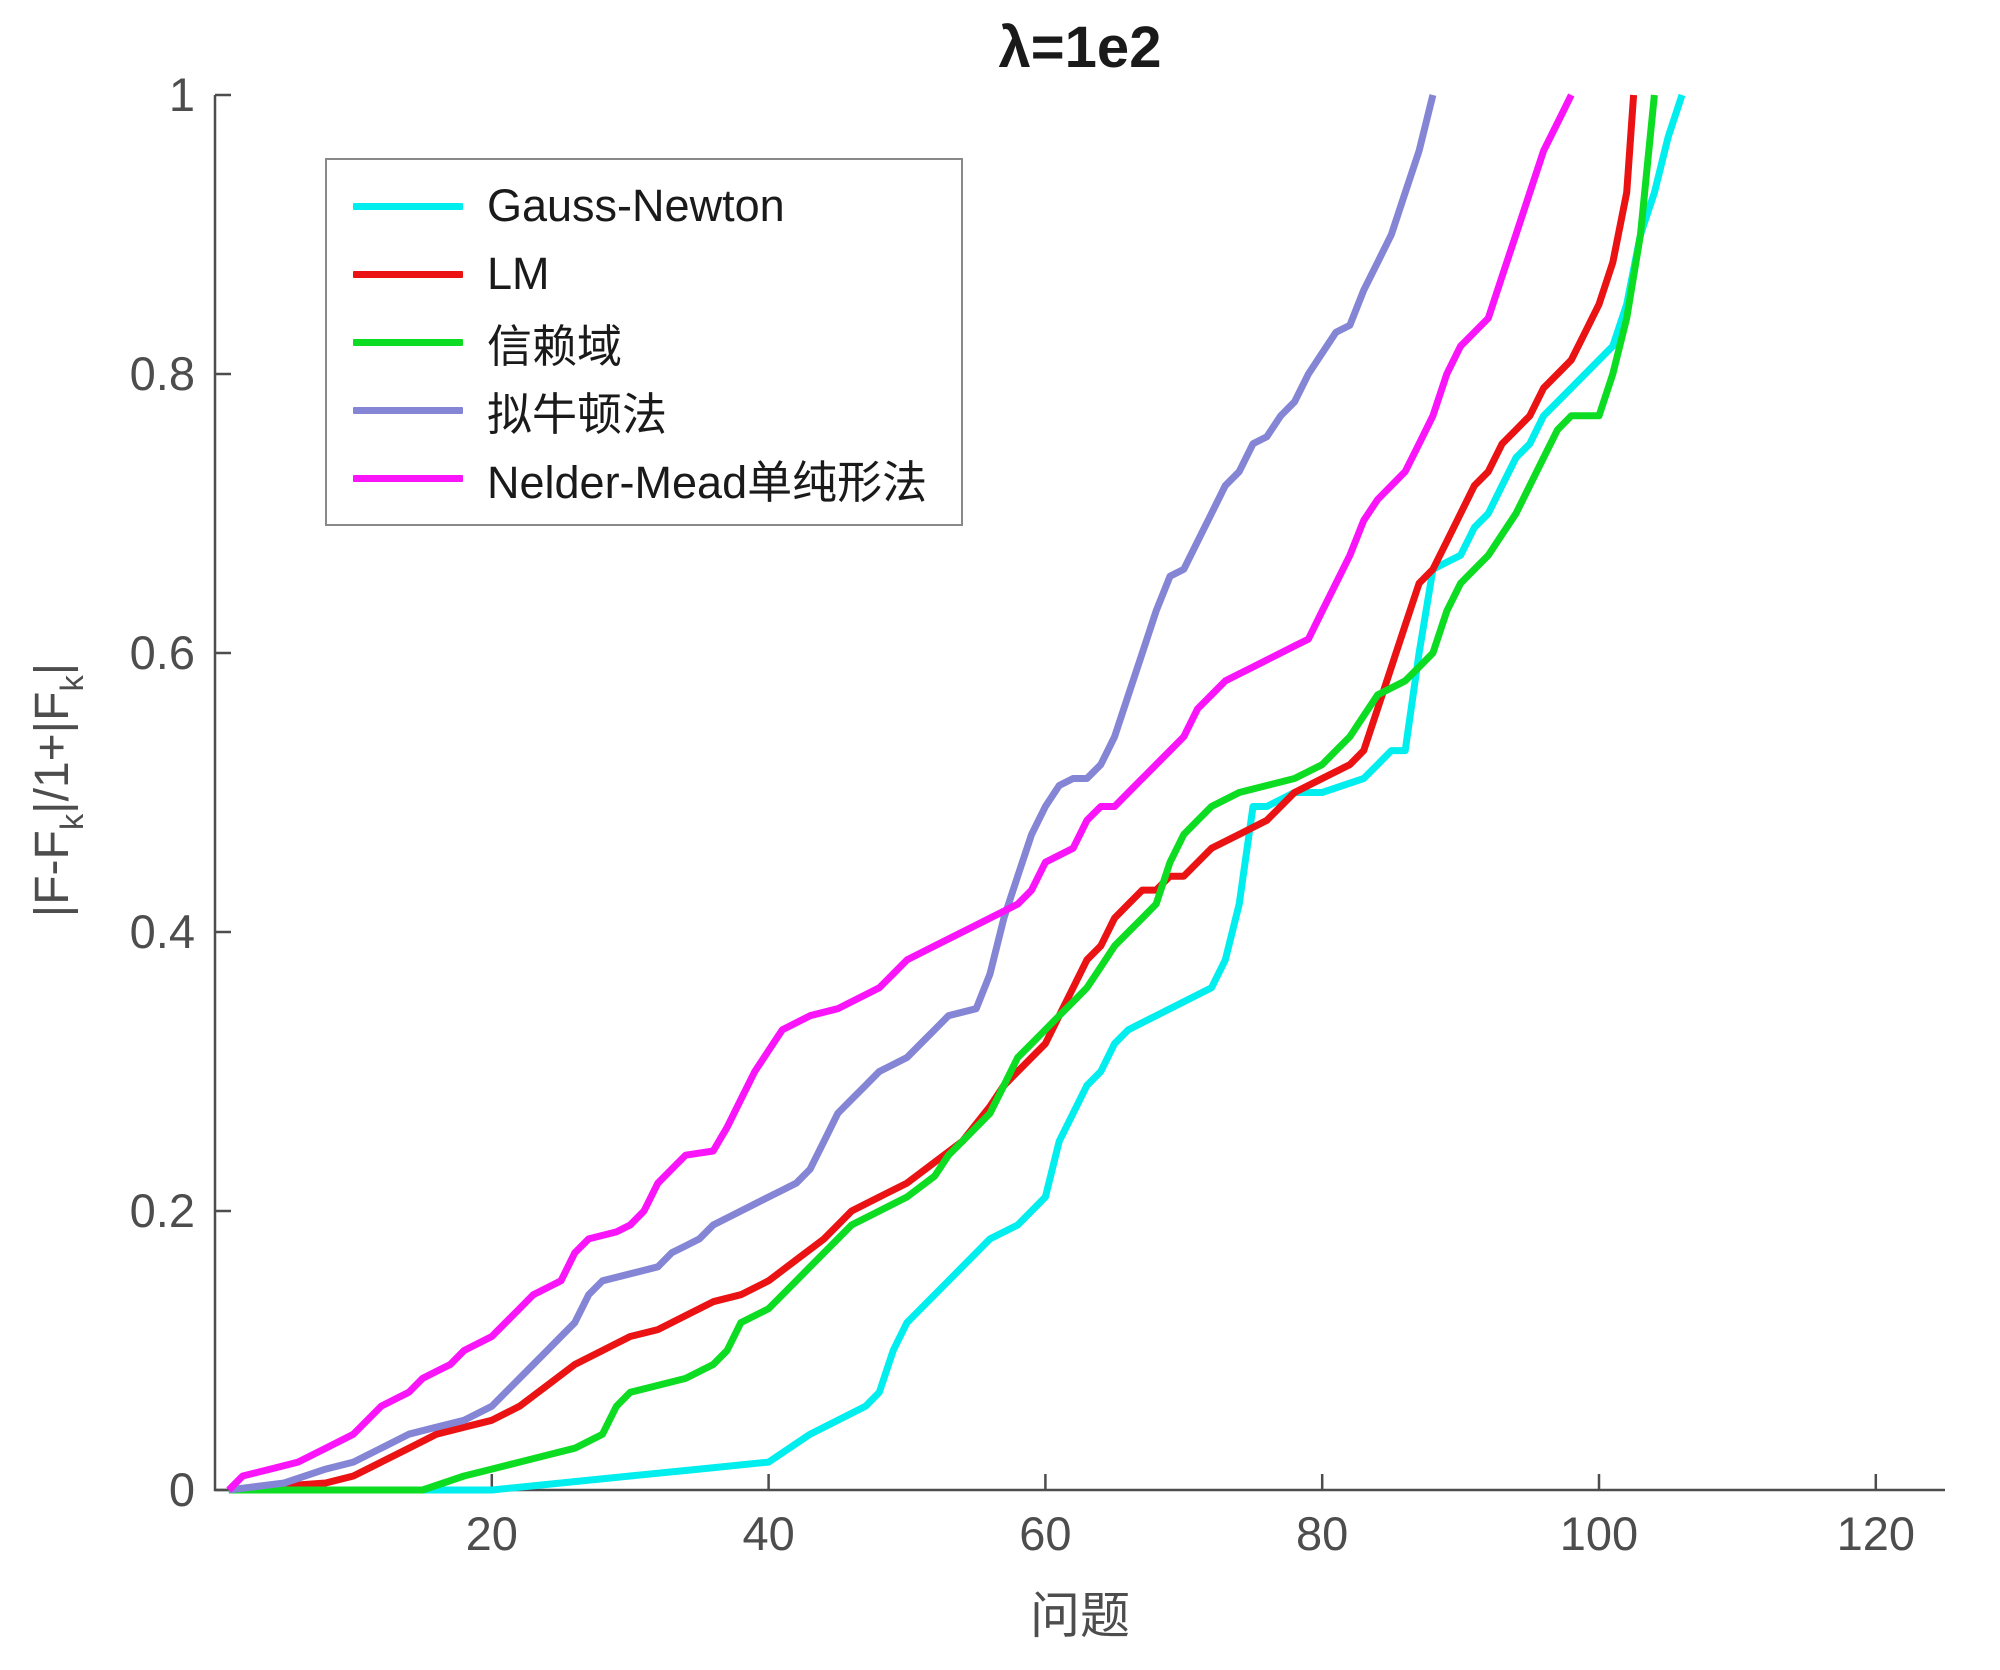  What do you see at coordinates (640, 274) in the screenshot?
I see `legend-item: LM` at bounding box center [640, 274].